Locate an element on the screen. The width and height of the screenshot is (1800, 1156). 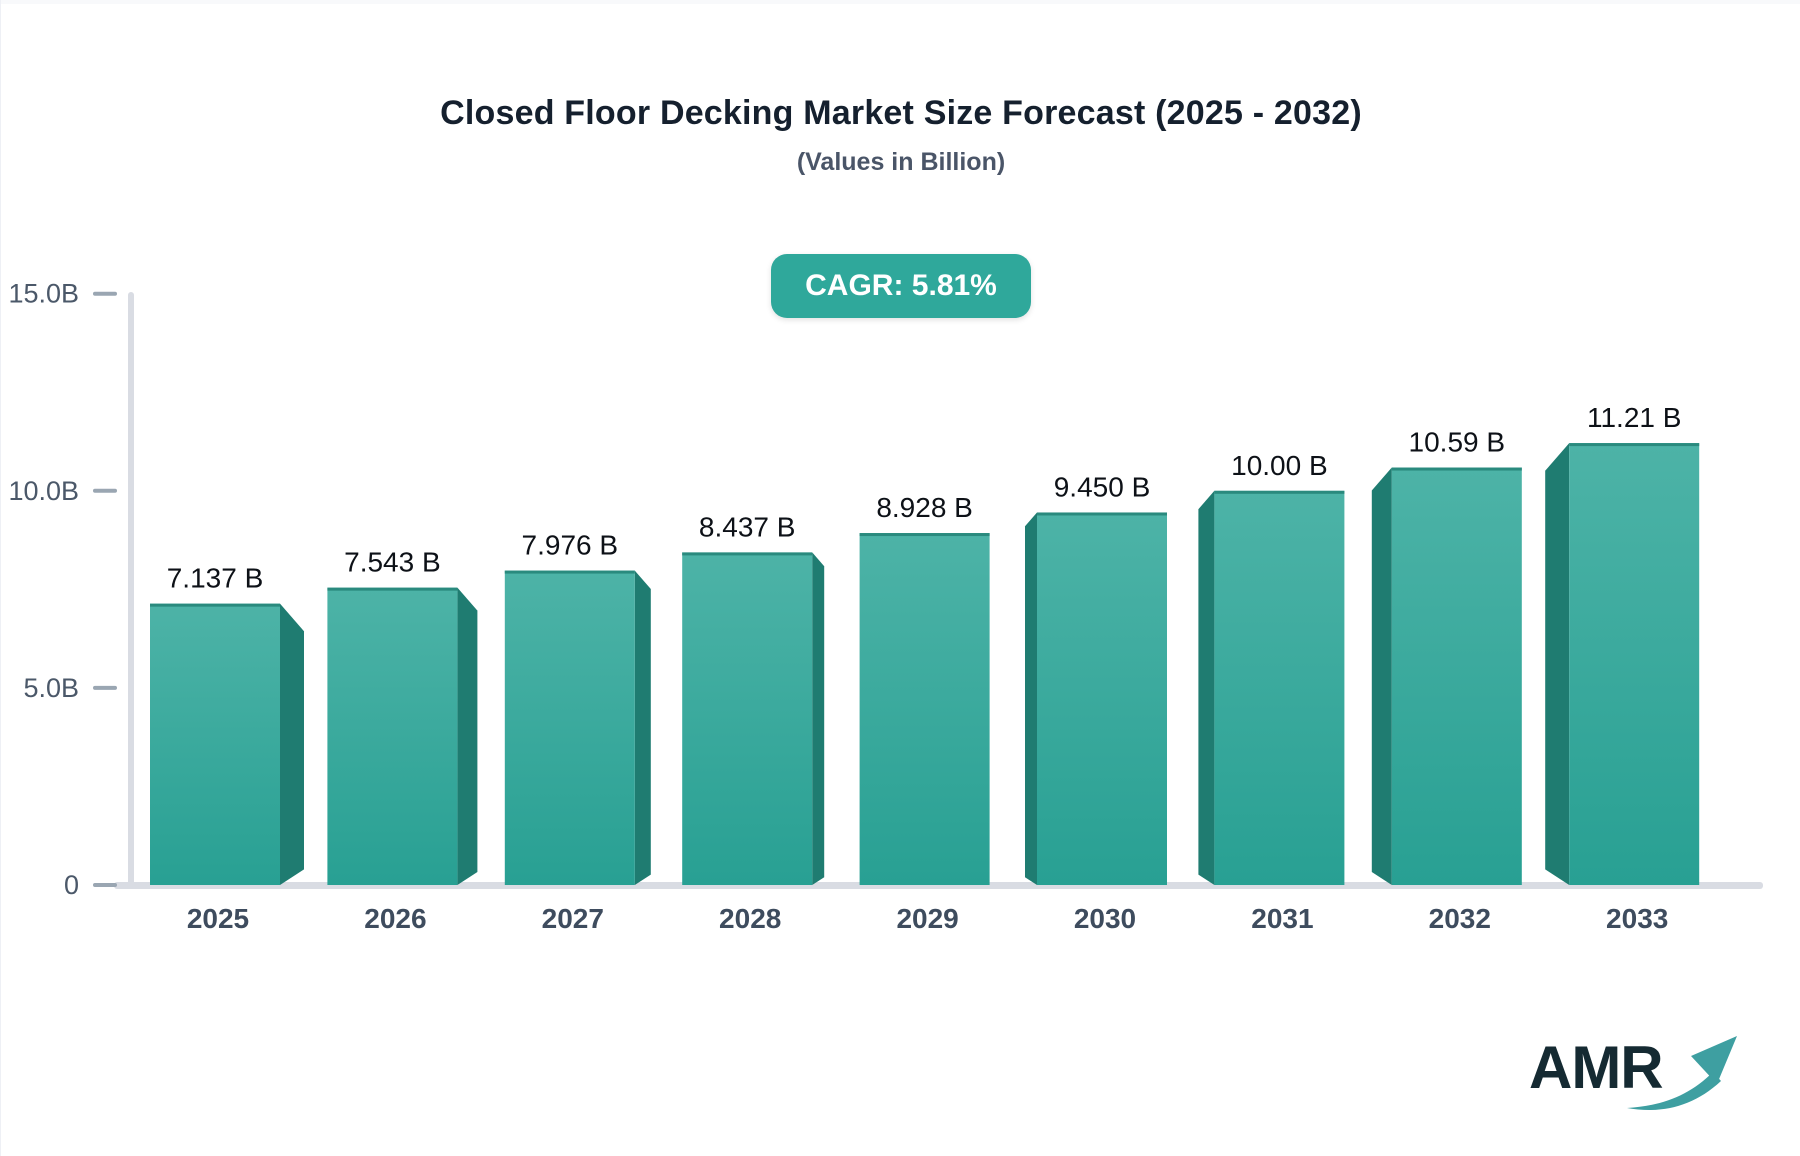
x-axis-category-label: 2030 is located at coordinates (1105, 918).